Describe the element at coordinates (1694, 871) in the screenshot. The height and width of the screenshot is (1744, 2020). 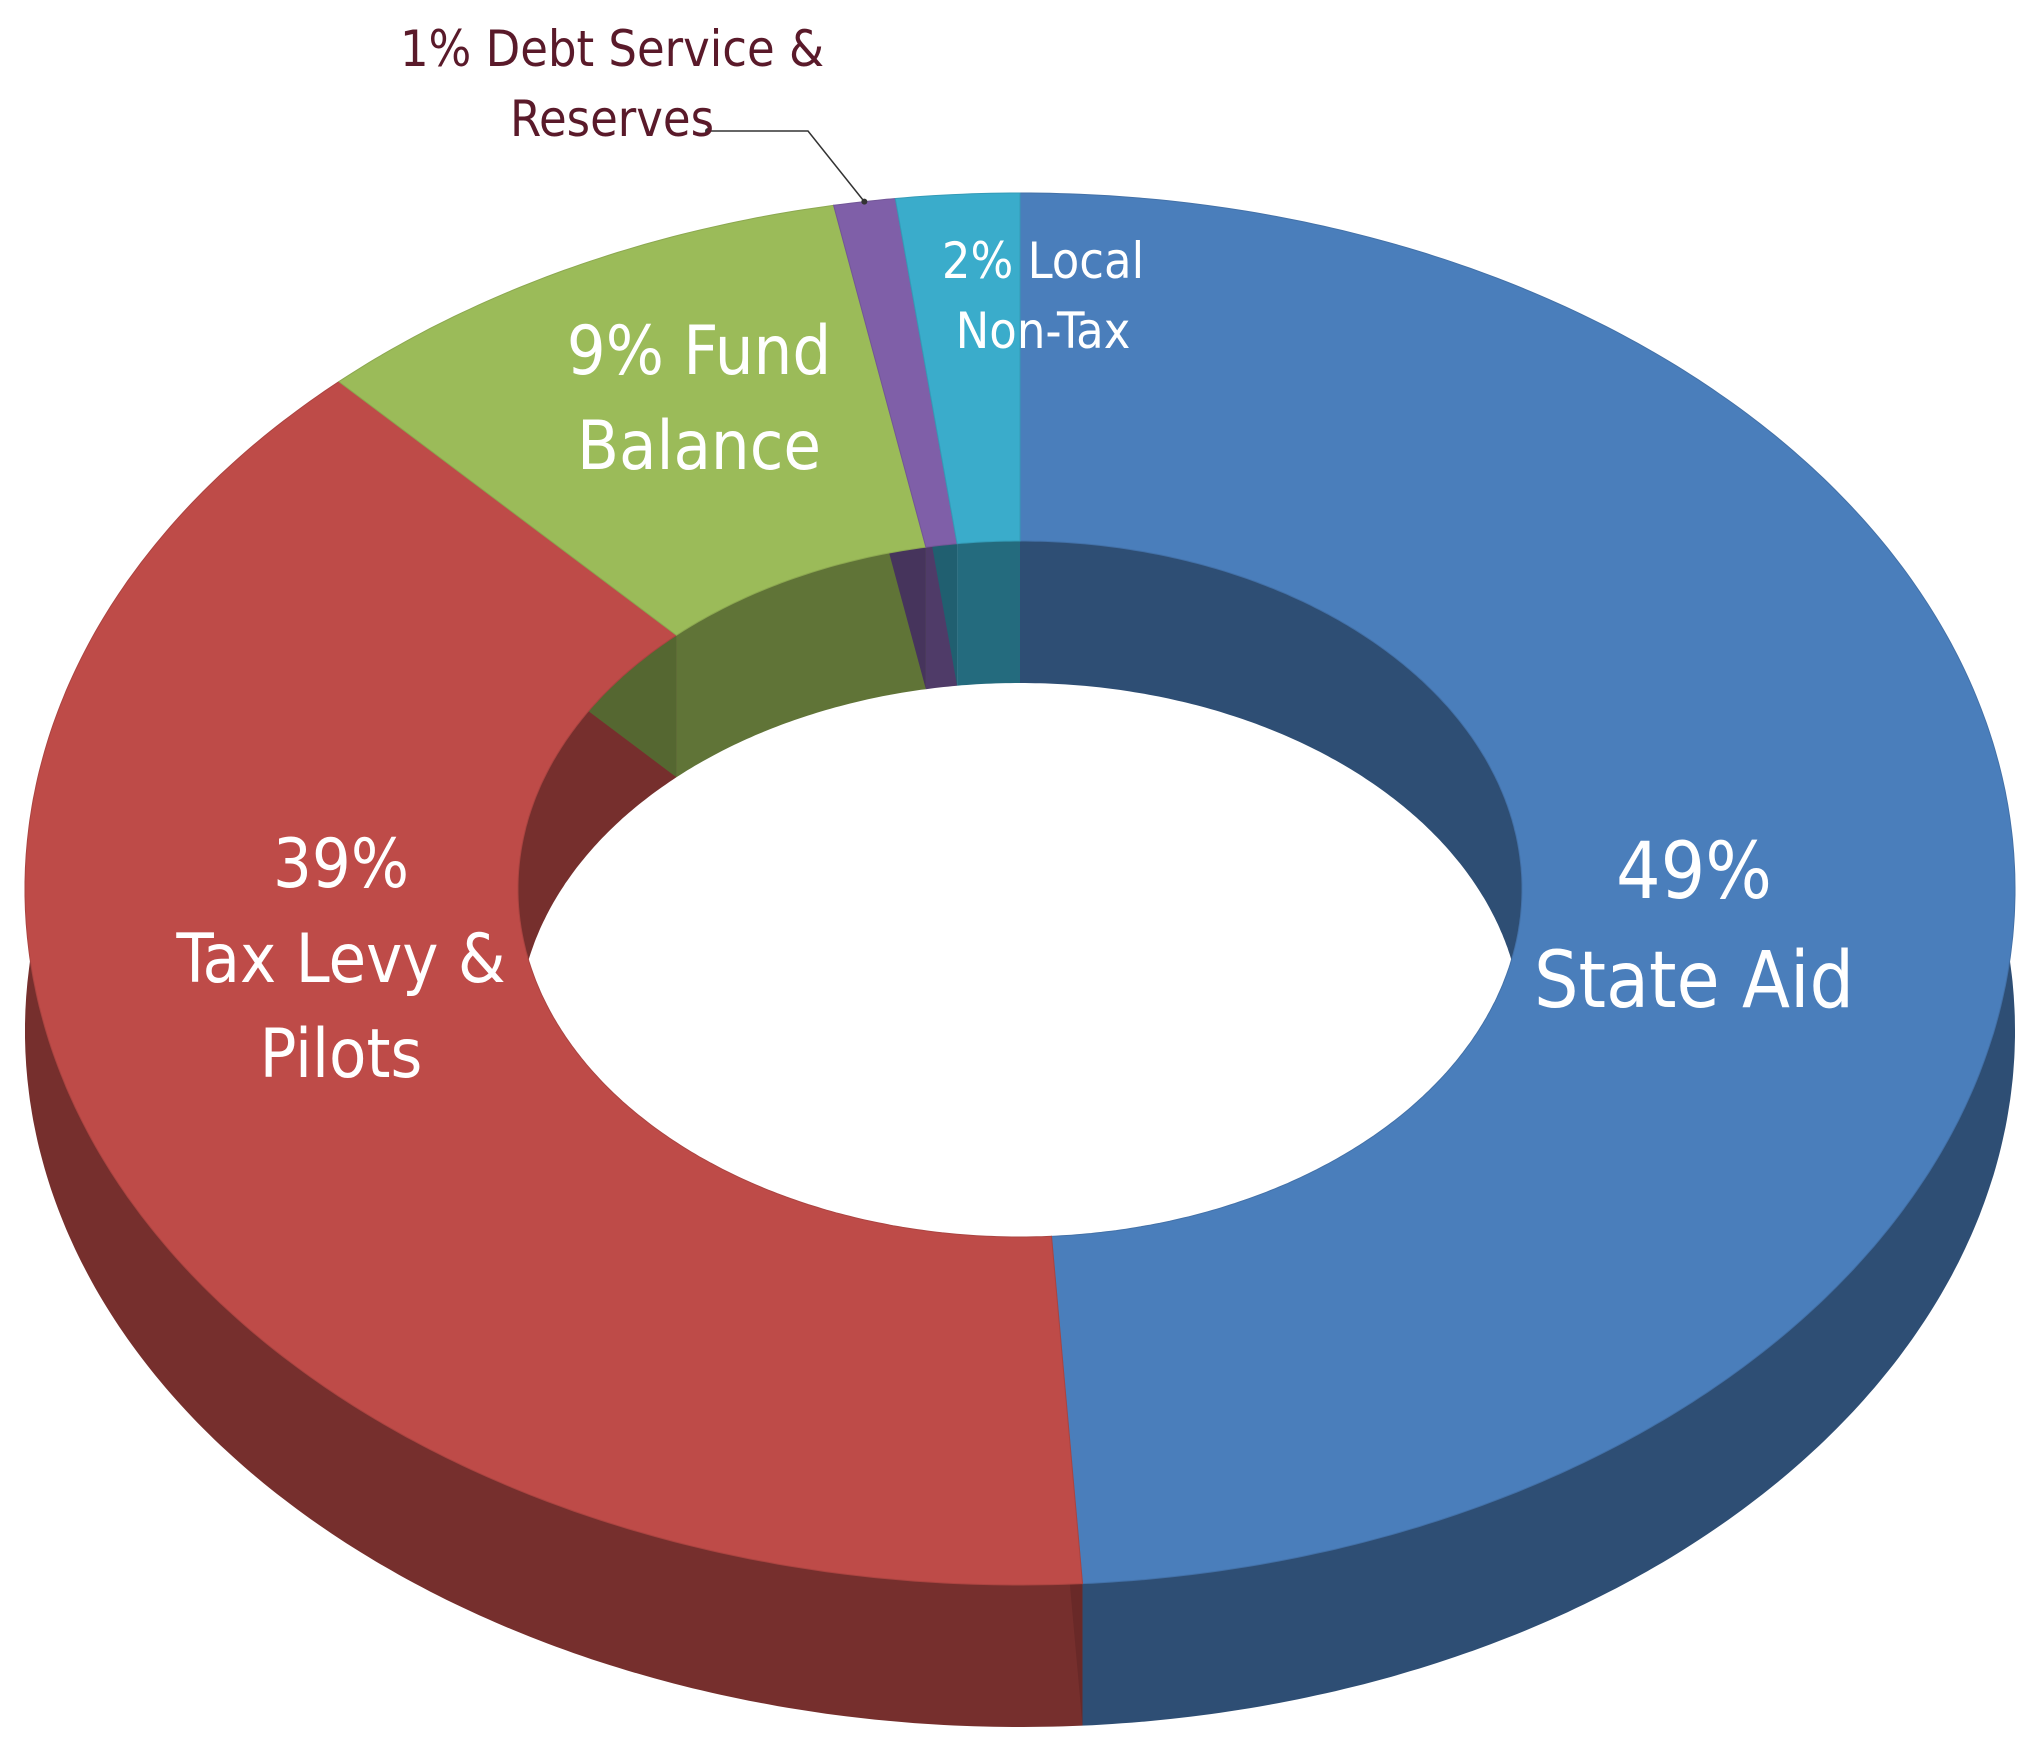
I see `value-label: 49%` at that location.